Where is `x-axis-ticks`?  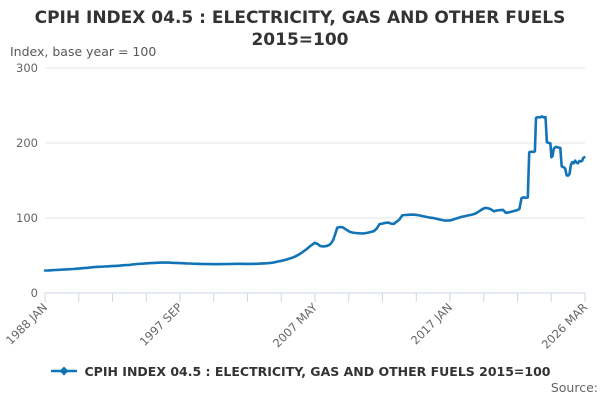 x-axis-ticks is located at coordinates (315, 297).